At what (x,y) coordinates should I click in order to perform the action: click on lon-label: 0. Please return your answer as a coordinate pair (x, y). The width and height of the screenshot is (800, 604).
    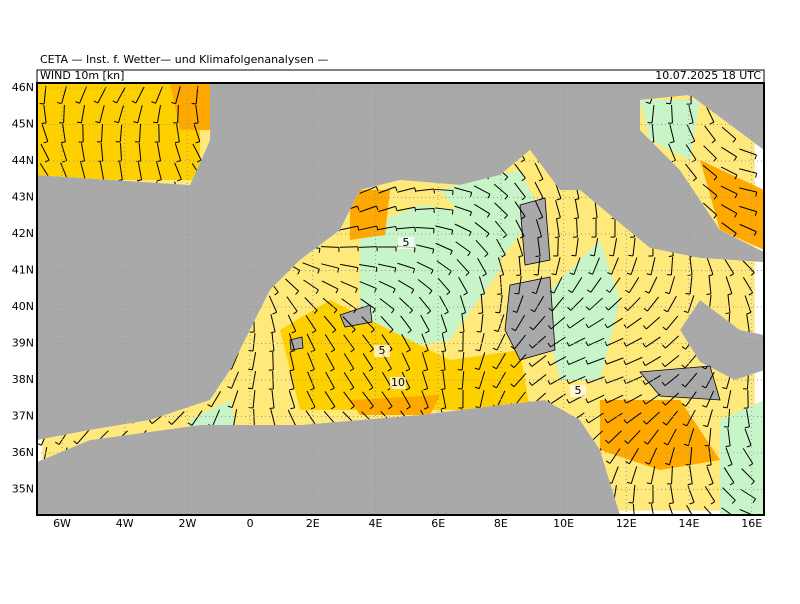
    Looking at the image, I should click on (250, 523).